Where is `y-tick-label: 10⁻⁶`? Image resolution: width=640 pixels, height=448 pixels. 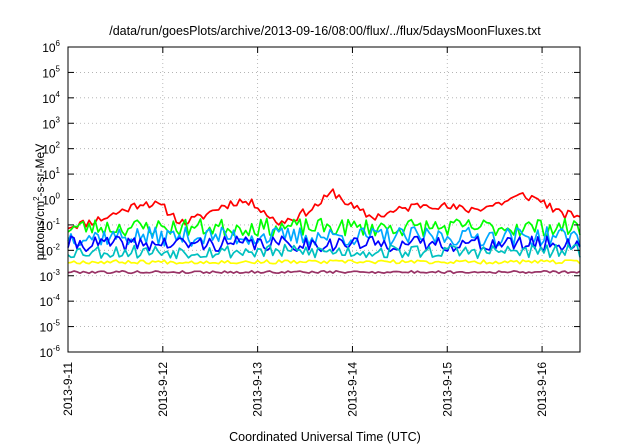 y-tick-label: 10⁻⁶ is located at coordinates (50, 352).